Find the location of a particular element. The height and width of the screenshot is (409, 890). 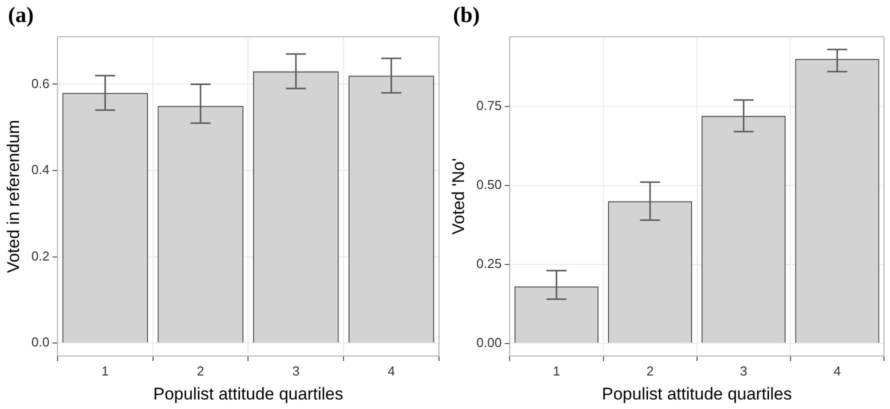

y-tick-label: 0.0 is located at coordinates (40, 342).